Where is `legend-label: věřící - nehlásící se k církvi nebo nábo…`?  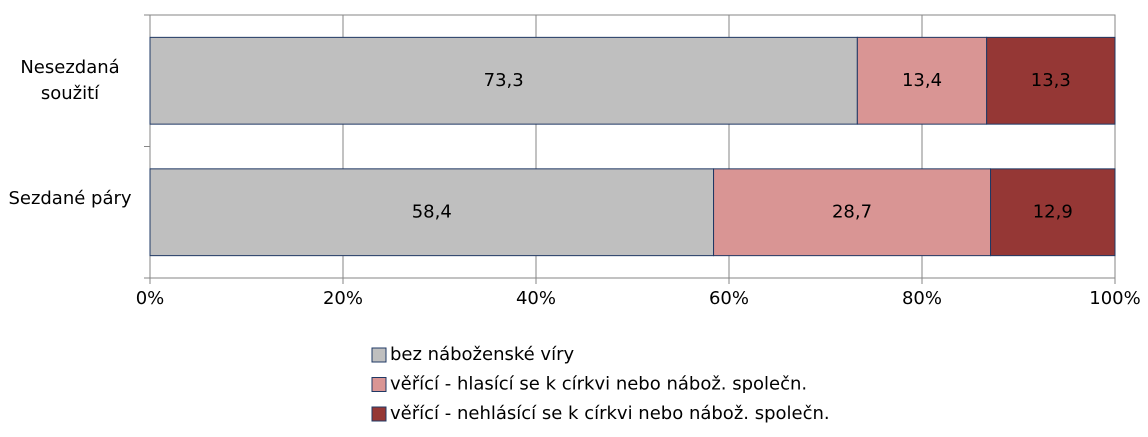
legend-label: věřící - nehlásící se k církvi nebo nábo… is located at coordinates (610, 413).